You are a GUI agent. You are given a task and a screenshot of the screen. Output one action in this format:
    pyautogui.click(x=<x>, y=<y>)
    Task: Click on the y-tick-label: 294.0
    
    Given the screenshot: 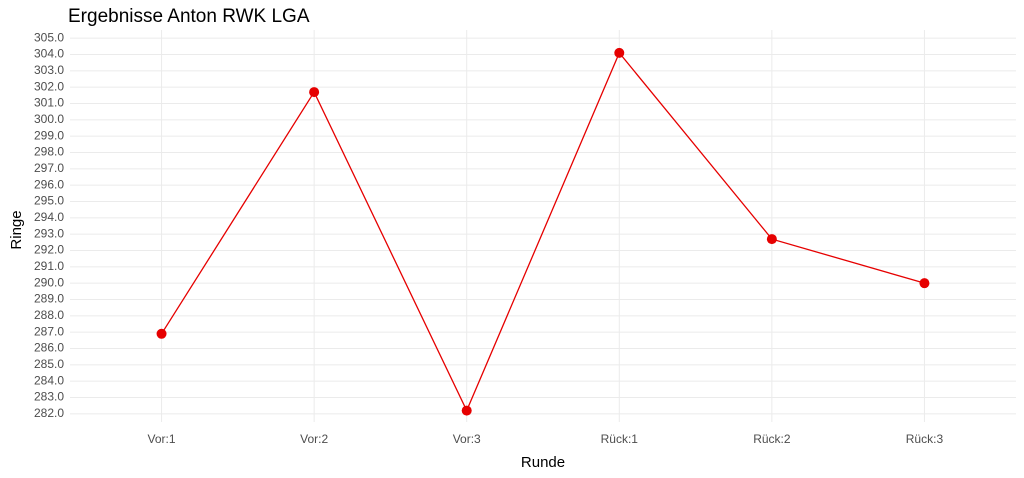 What is the action you would take?
    pyautogui.click(x=49, y=217)
    